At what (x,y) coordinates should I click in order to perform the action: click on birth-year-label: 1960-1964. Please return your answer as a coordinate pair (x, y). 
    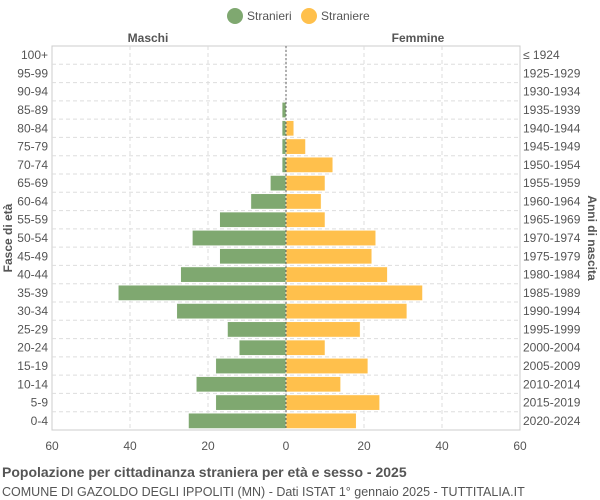
    Looking at the image, I should click on (552, 201).